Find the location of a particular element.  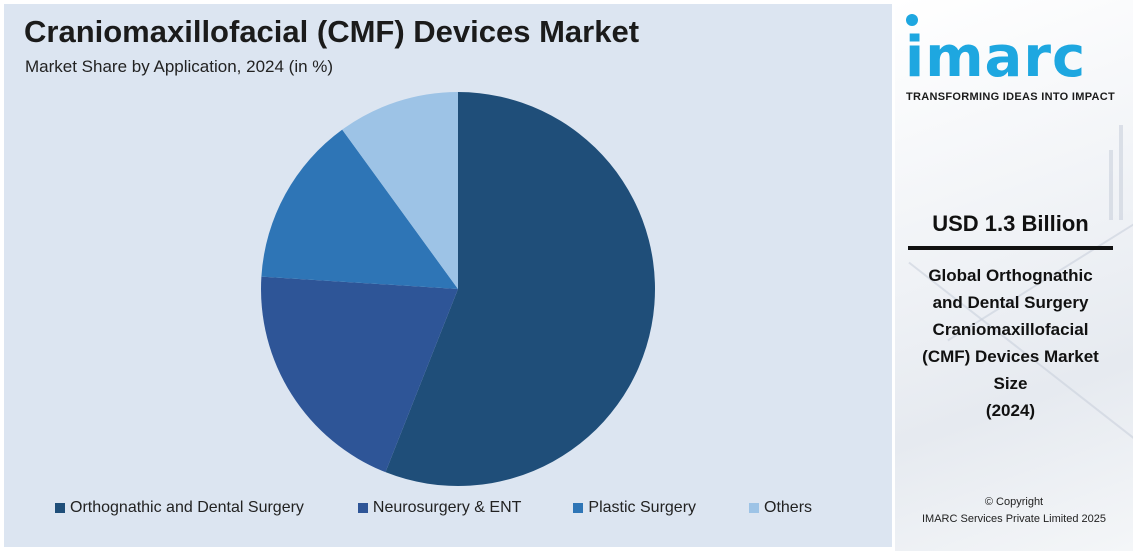

divider is located at coordinates (1010, 248).